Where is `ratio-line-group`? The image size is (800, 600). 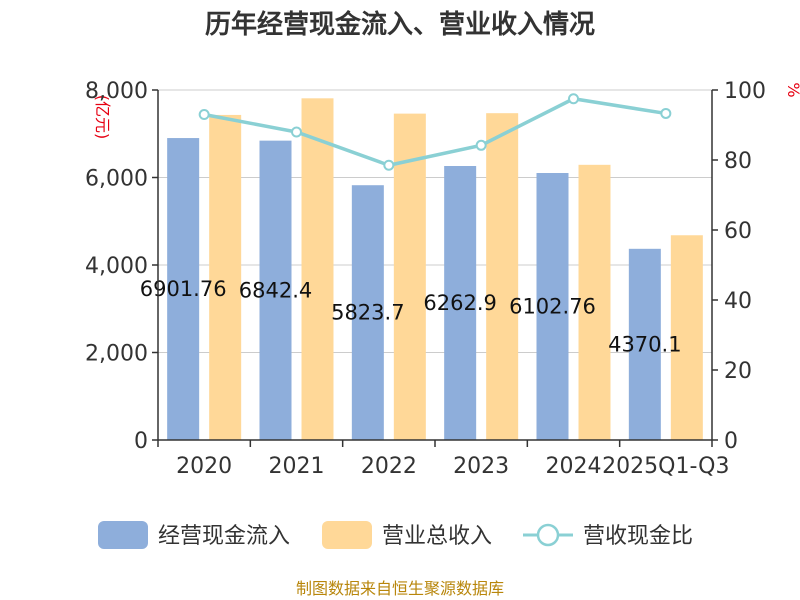
ratio-line-group is located at coordinates (435, 132).